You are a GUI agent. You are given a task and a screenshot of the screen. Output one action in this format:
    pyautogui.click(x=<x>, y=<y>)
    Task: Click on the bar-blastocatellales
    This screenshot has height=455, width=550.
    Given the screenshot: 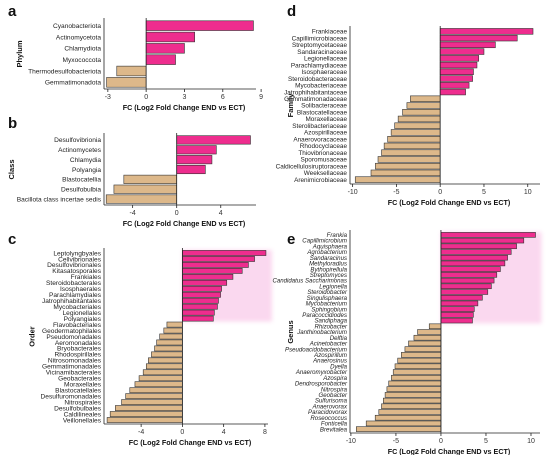 What is the action you would take?
    pyautogui.click(x=156, y=390)
    